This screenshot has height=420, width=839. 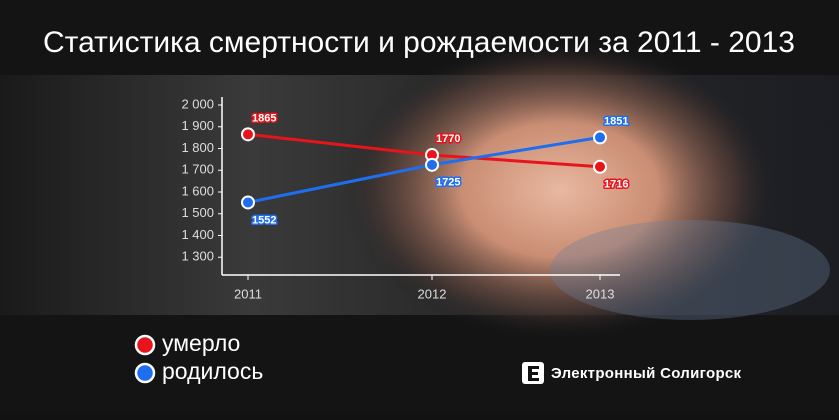 I want to click on value-label: 1851, so click(x=616, y=121).